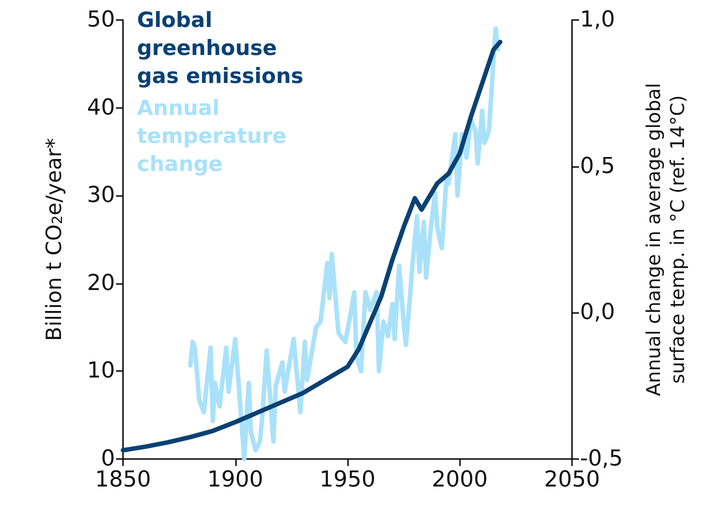 The height and width of the screenshot is (506, 712). I want to click on y2-tick-label: 0,0, so click(597, 313).